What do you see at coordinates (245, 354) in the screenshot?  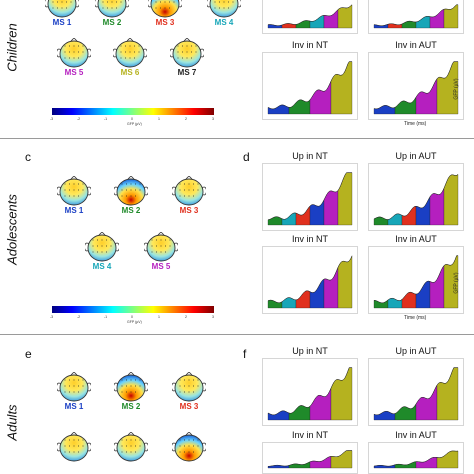 I see `panel-letter-f: f` at bounding box center [245, 354].